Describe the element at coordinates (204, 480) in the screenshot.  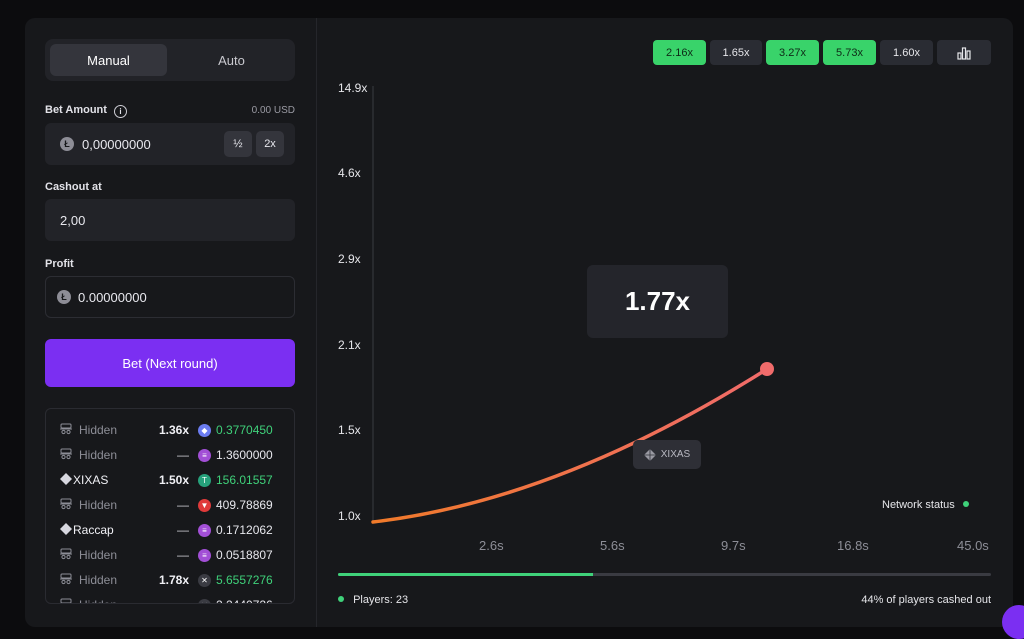
I see `usdt-coin-icon: T` at that location.